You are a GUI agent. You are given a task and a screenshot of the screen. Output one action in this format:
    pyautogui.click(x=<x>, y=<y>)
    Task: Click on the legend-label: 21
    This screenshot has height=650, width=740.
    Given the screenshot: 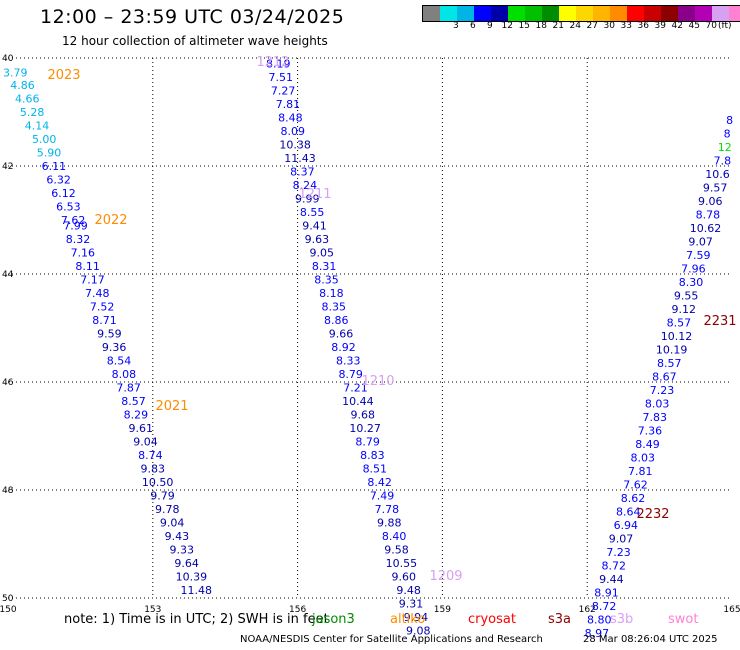 What is the action you would take?
    pyautogui.click(x=558, y=26)
    